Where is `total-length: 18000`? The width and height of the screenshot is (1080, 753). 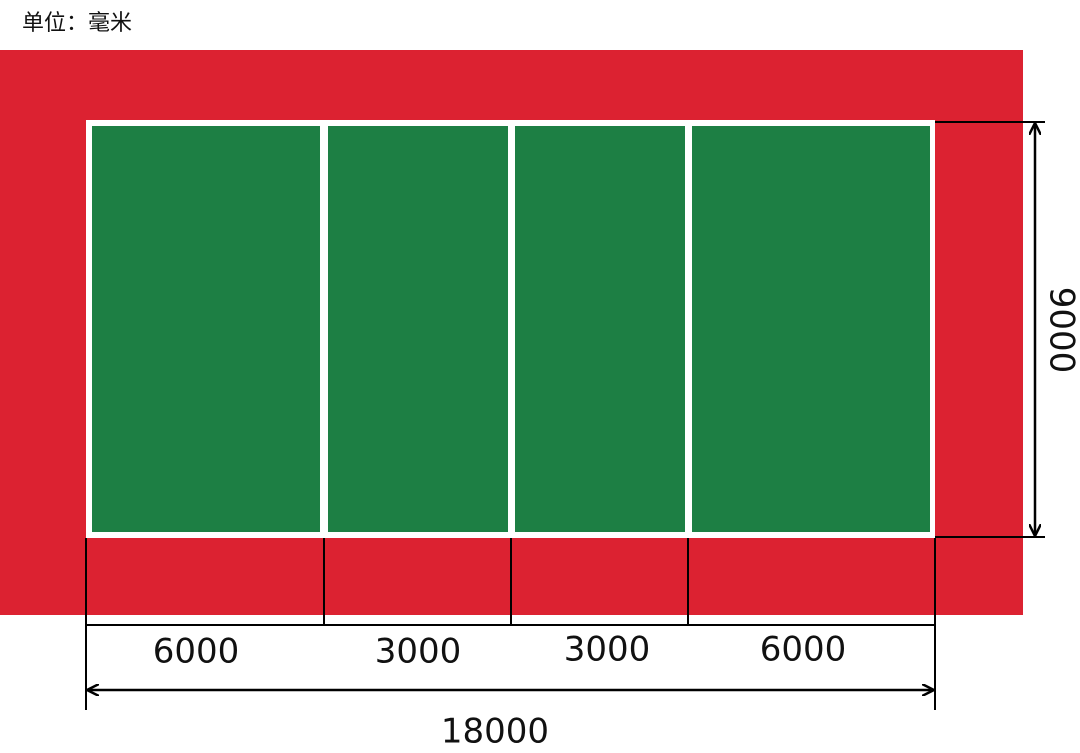
total-length: 18000 is located at coordinates (495, 732).